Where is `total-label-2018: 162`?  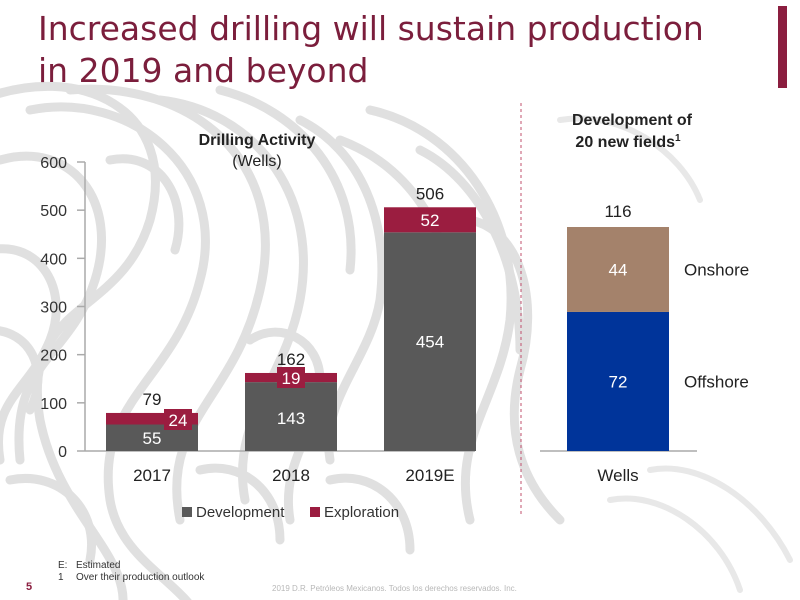 total-label-2018: 162 is located at coordinates (291, 359).